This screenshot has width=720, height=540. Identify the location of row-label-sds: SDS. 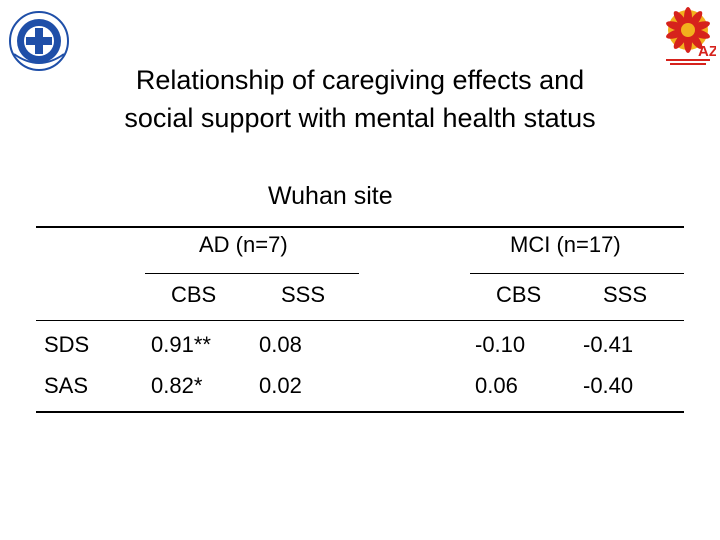
(67, 344).